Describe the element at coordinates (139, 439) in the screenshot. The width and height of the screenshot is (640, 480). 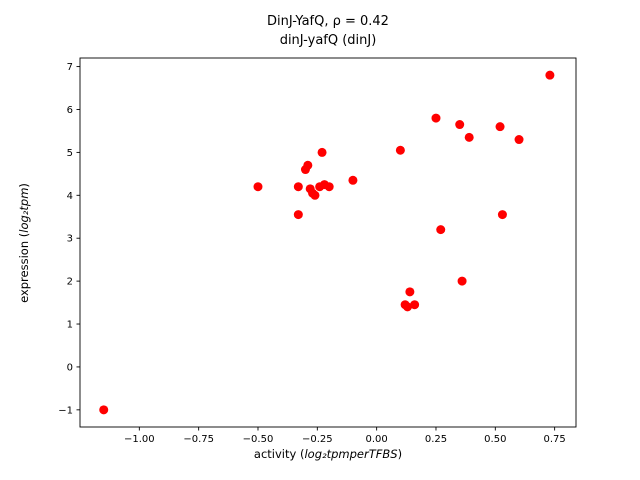
I see `x-tick-label: −1.00` at that location.